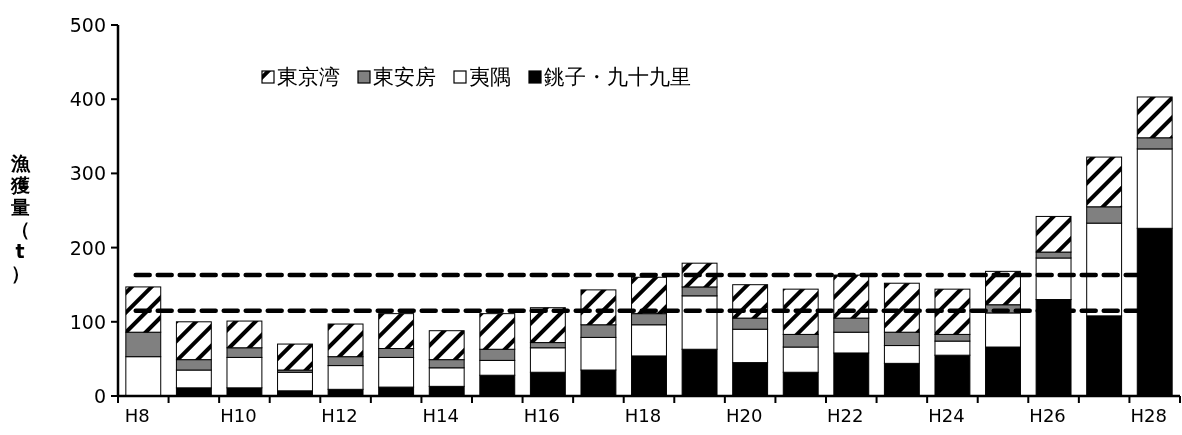 This screenshot has height=435, width=1182. What do you see at coordinates (1148, 415) in the screenshot?
I see `x-tick-label: H28` at bounding box center [1148, 415].